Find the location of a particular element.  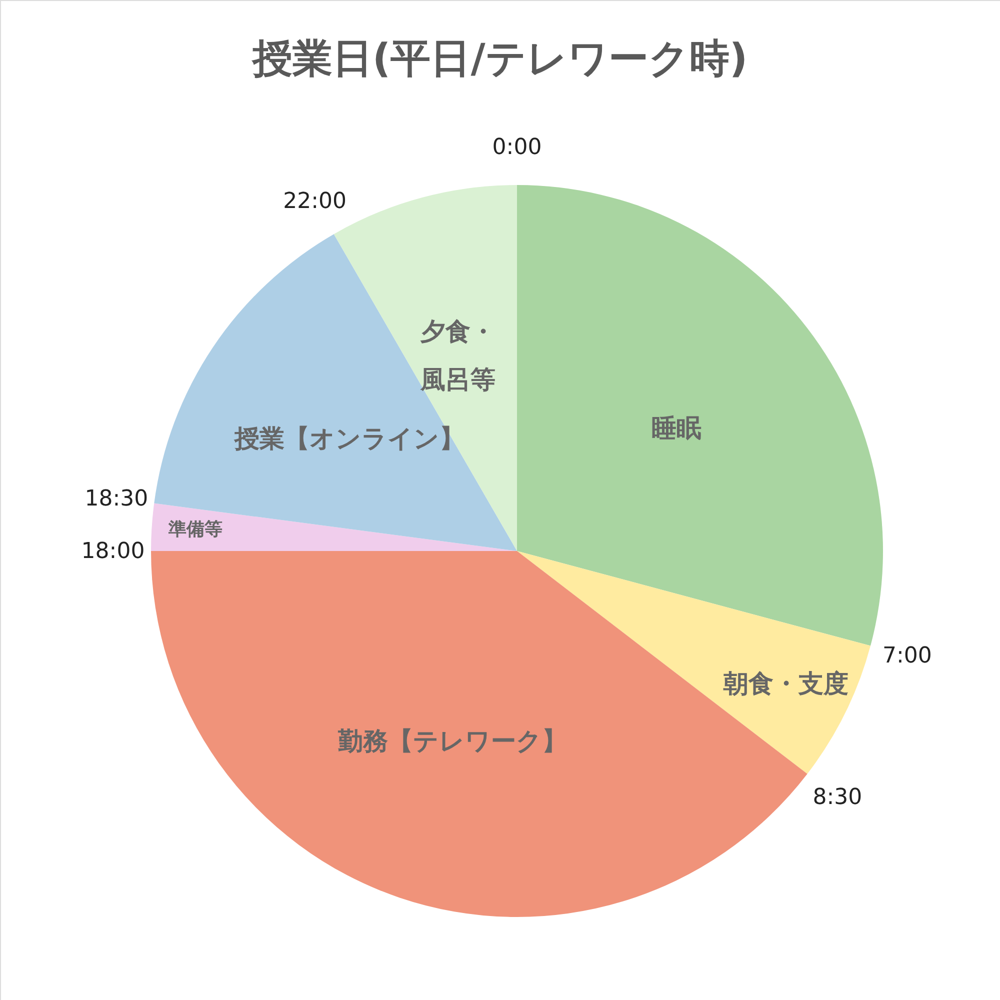

text: 18:00 is located at coordinates (113, 551).